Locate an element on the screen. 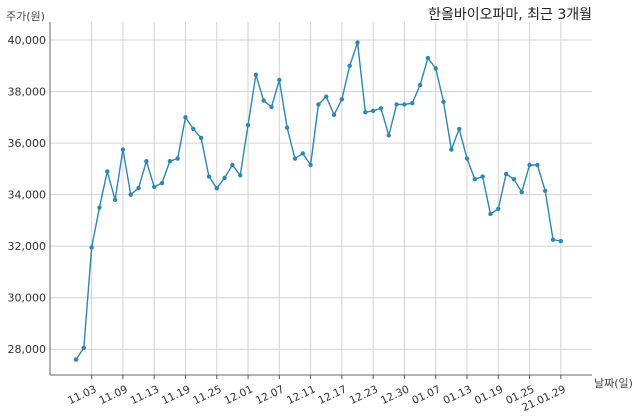 This screenshot has width=640, height=419. y-tick-label: 40,000 is located at coordinates (27, 40).